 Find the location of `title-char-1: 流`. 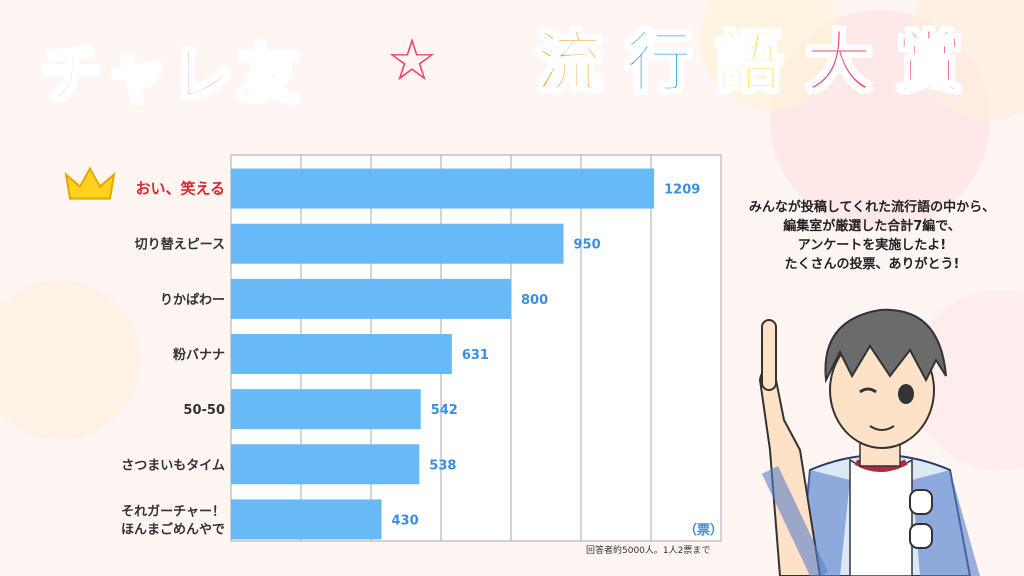

title-char-1: 流 is located at coordinates (569, 62).